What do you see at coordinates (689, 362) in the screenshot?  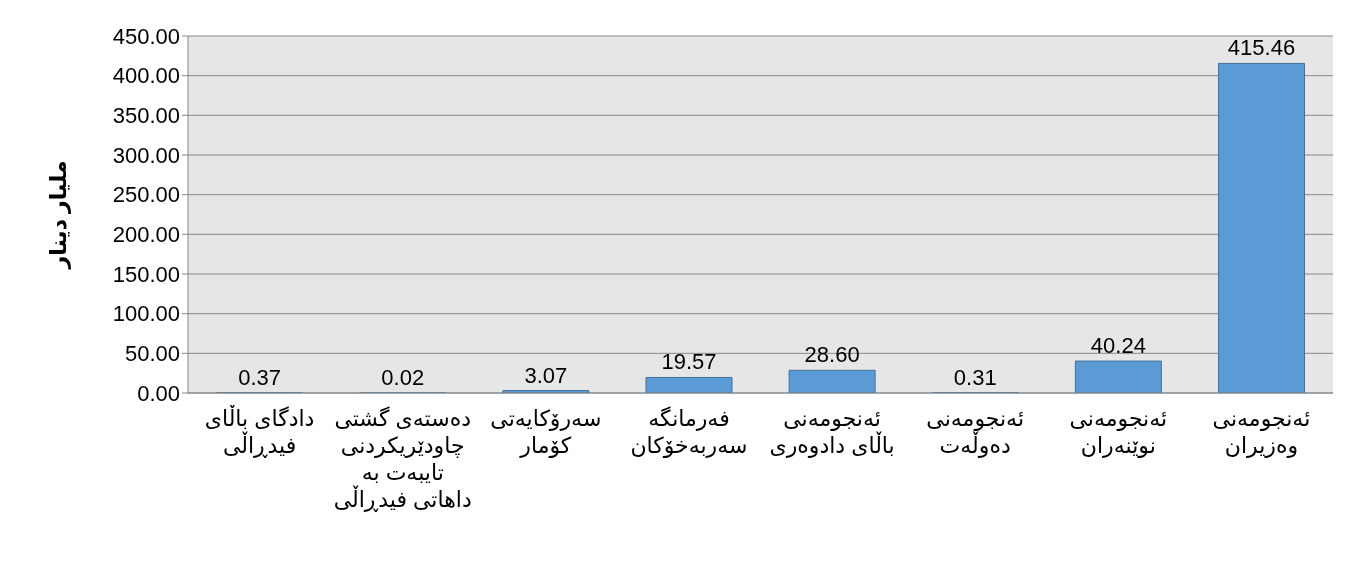 I see `data-label: 19.57` at bounding box center [689, 362].